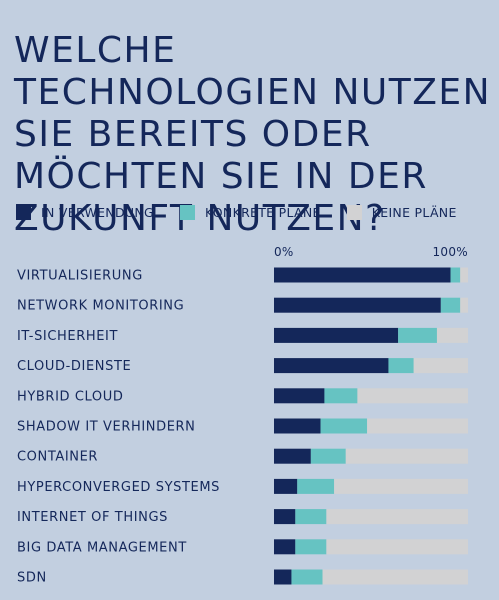  What do you see at coordinates (285, 547) in the screenshot?
I see `bar-big-data-management-in-verwendung` at bounding box center [285, 547].